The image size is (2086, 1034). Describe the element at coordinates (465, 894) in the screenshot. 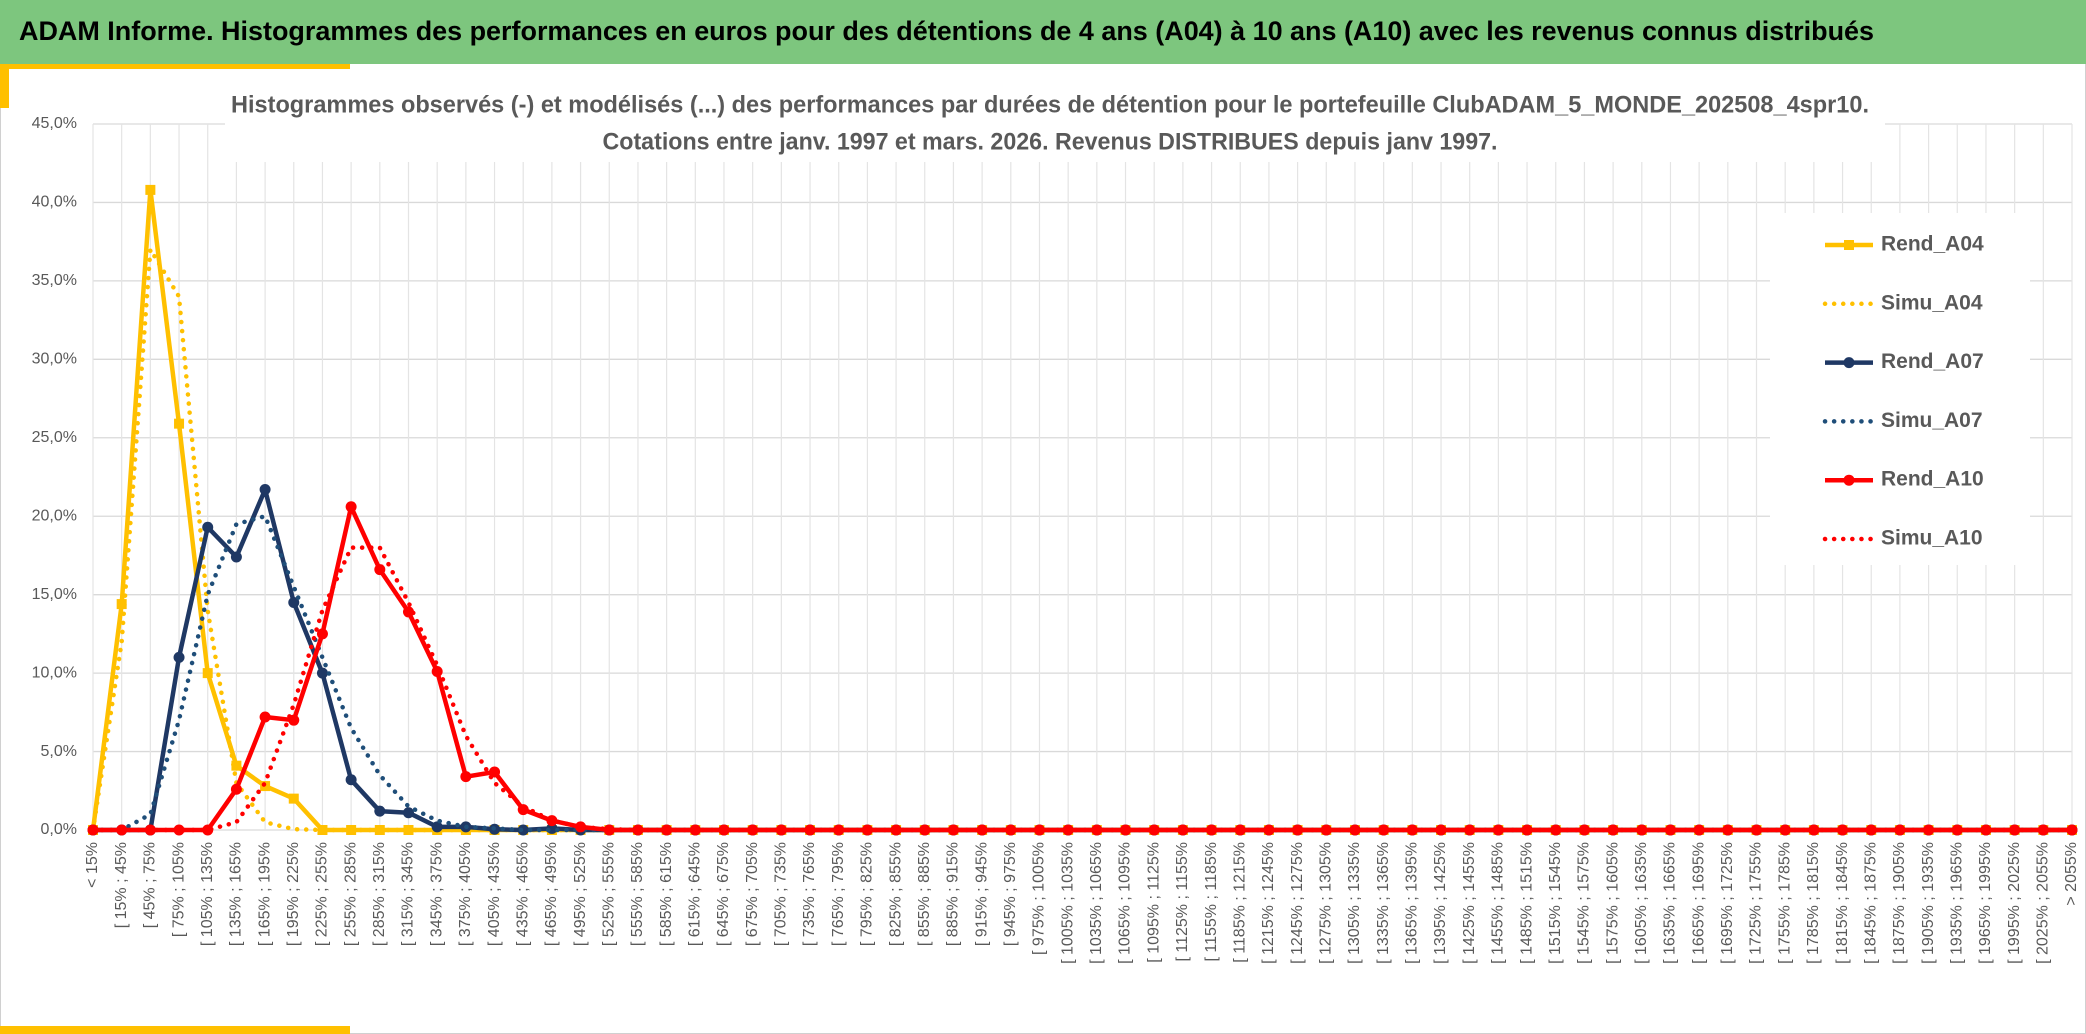

I see `x-tick-label: [ 375% ; 405%` at that location.